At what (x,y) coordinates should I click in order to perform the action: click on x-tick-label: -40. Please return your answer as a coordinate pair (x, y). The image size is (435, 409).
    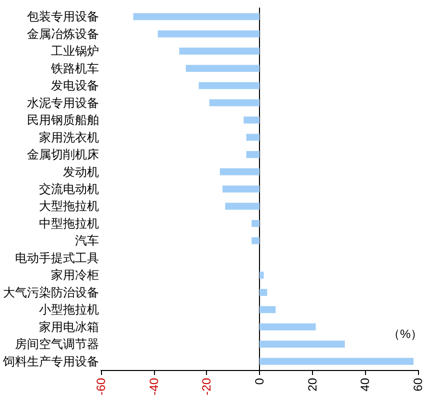
    Looking at the image, I should click on (153, 387).